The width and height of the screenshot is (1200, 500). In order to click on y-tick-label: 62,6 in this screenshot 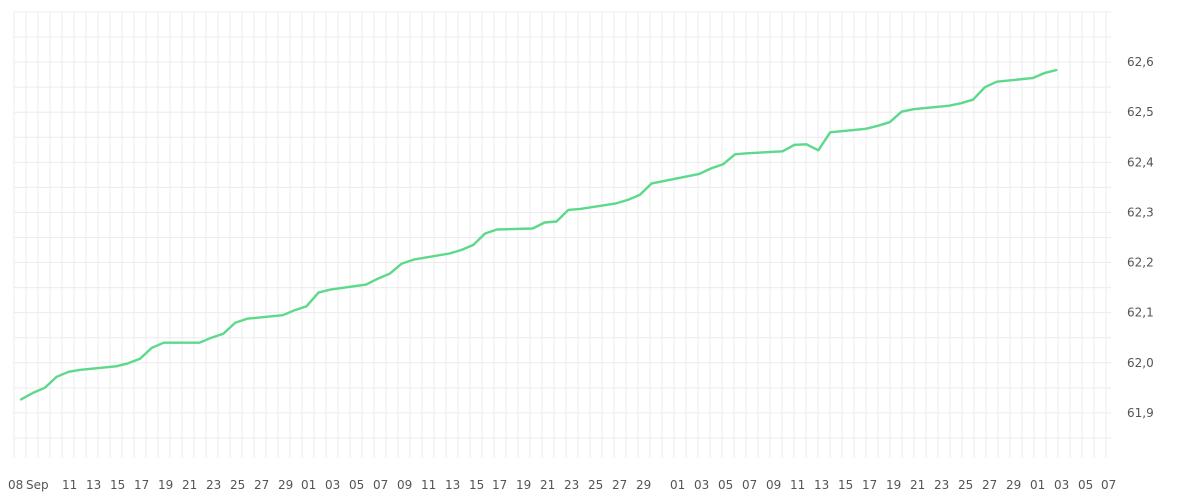, I will do `click(1140, 62)`.